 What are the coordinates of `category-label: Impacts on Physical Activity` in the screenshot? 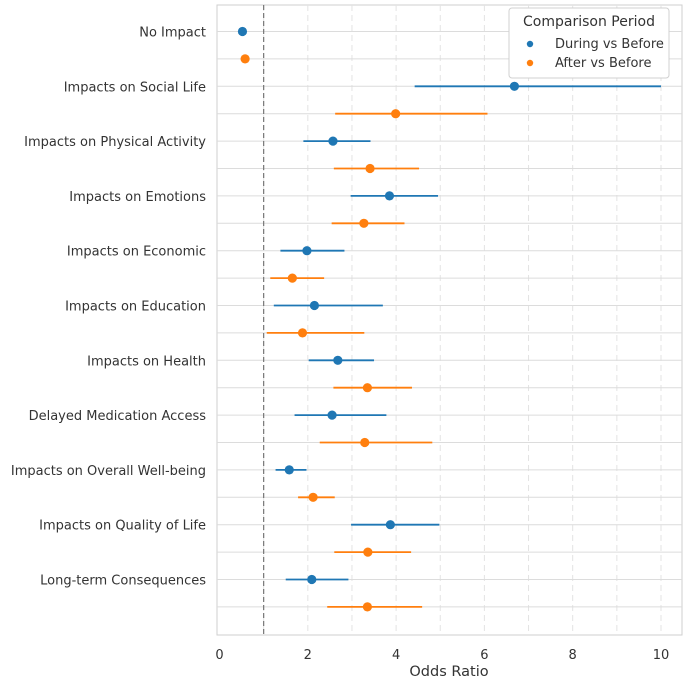 It's located at (115, 142).